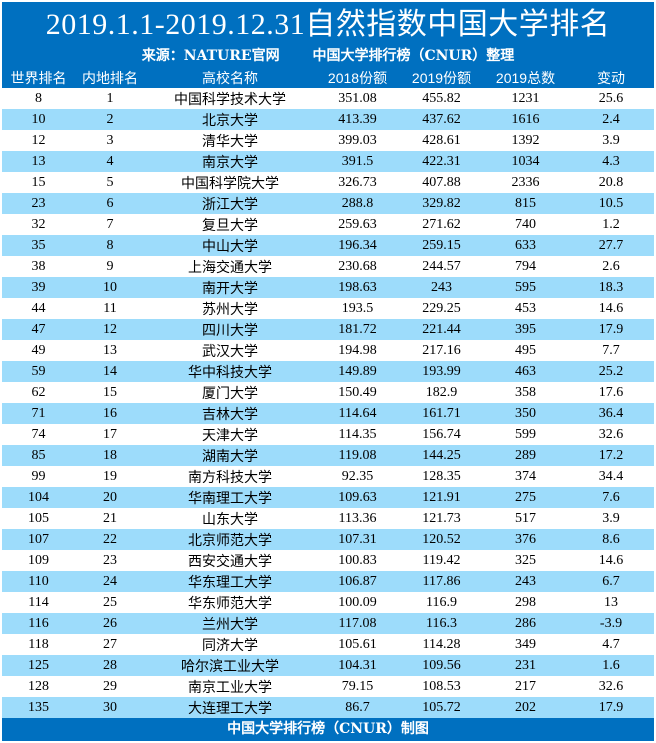 This screenshot has width=656, height=743. Describe the element at coordinates (525, 203) in the screenshot. I see `table-cell: 815` at that location.